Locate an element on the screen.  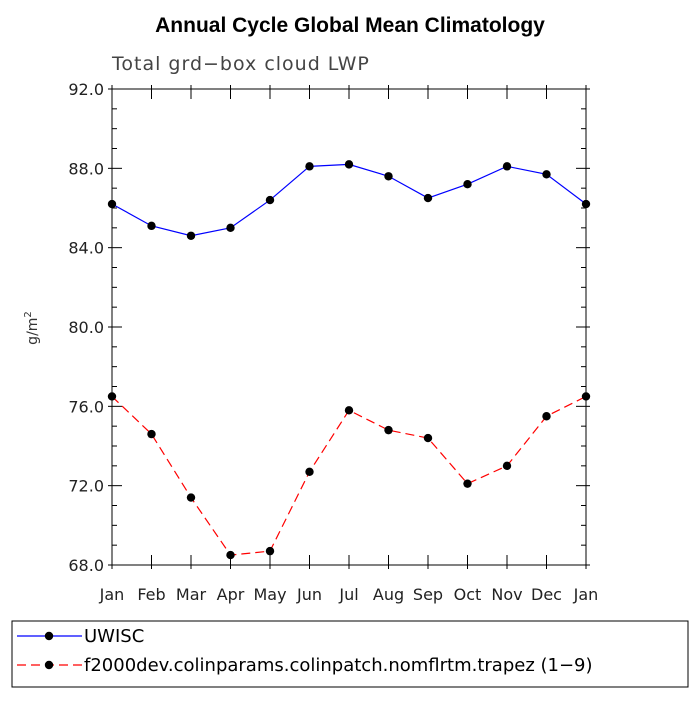
legend-box is located at coordinates (350, 654).